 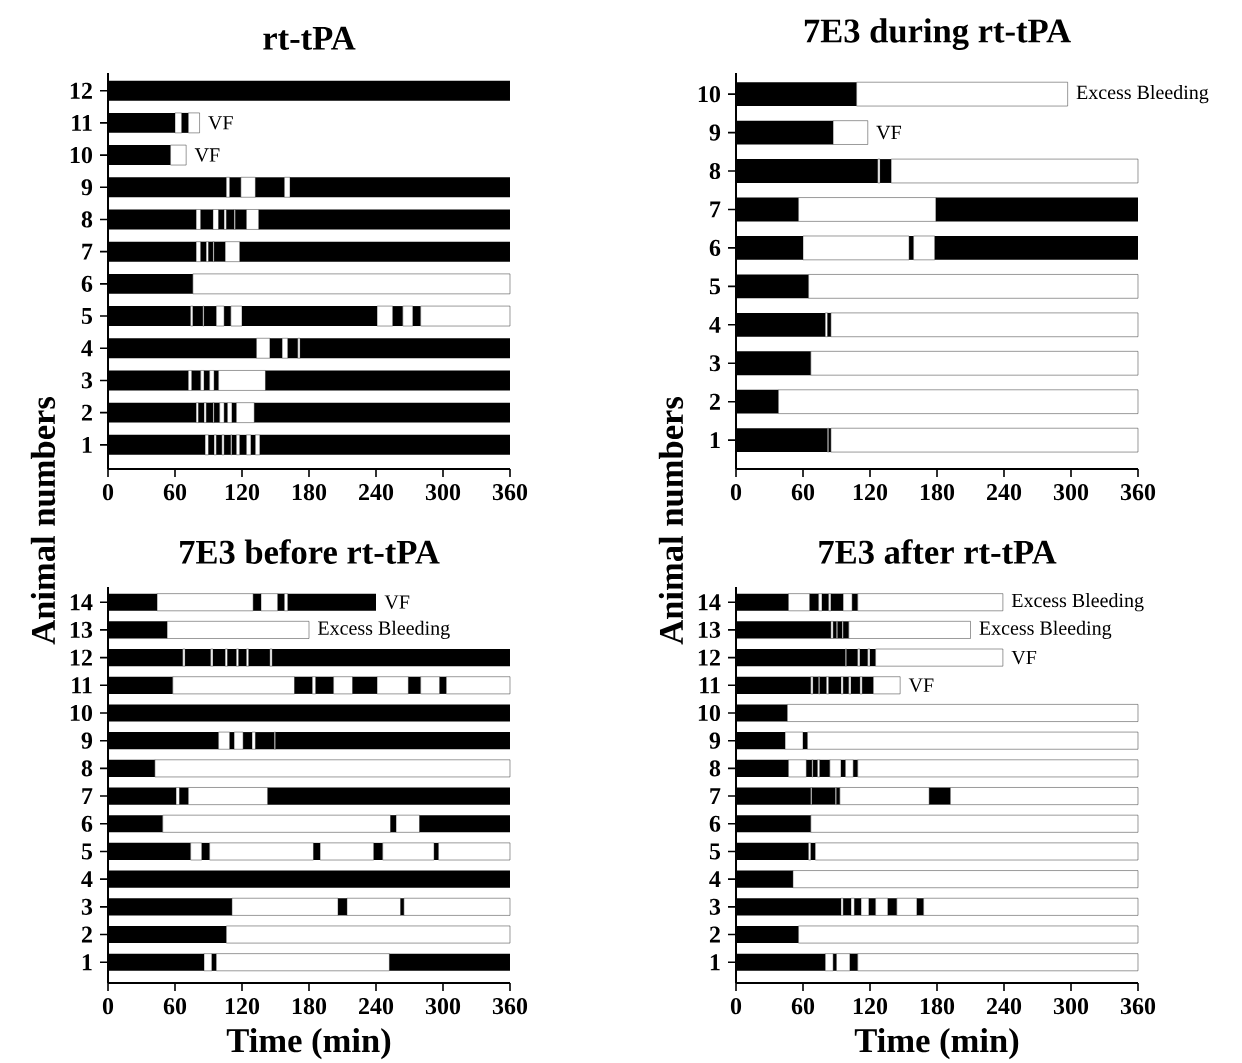 I want to click on chart-title: rt-tPA, so click(x=309, y=38).